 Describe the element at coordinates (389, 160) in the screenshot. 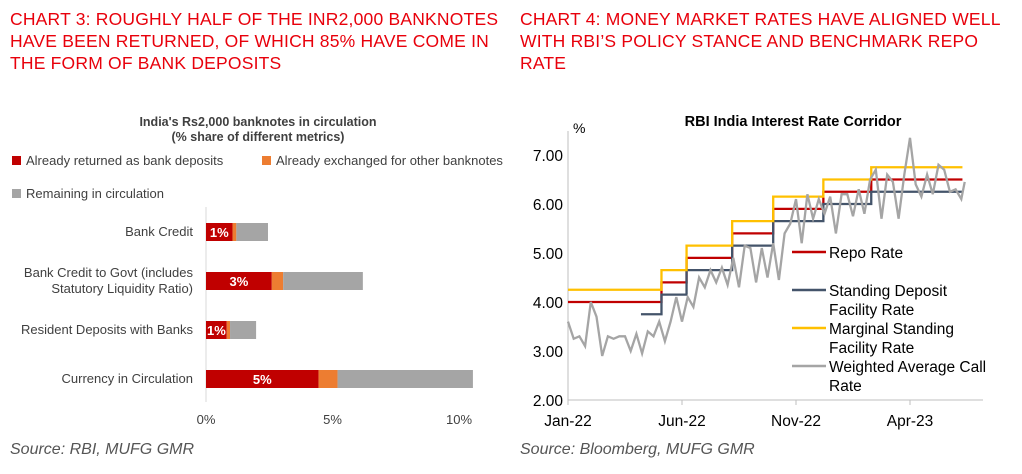

I see `legend-label: Already exchanged for other banknotes` at that location.